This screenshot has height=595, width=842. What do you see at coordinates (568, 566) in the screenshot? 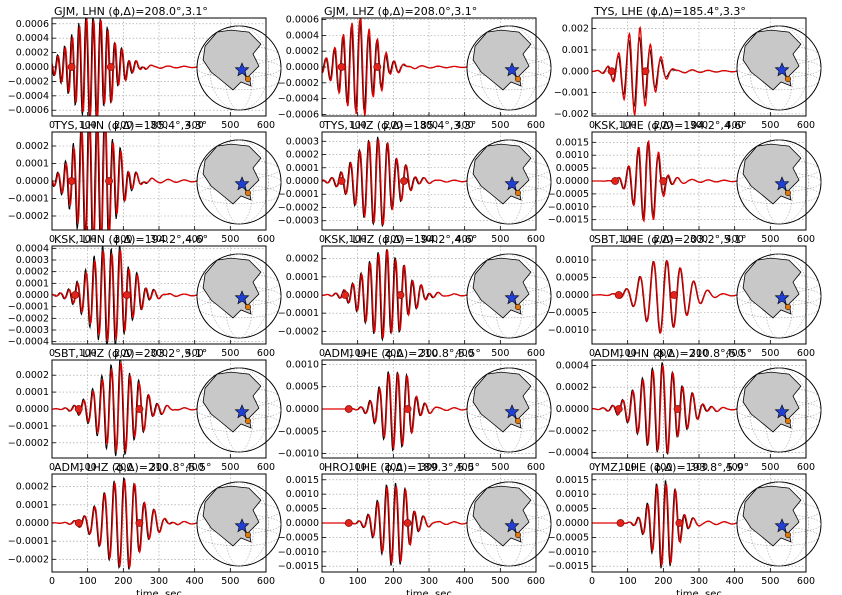
I see `y-tick-label: −0.0015` at bounding box center [568, 566].